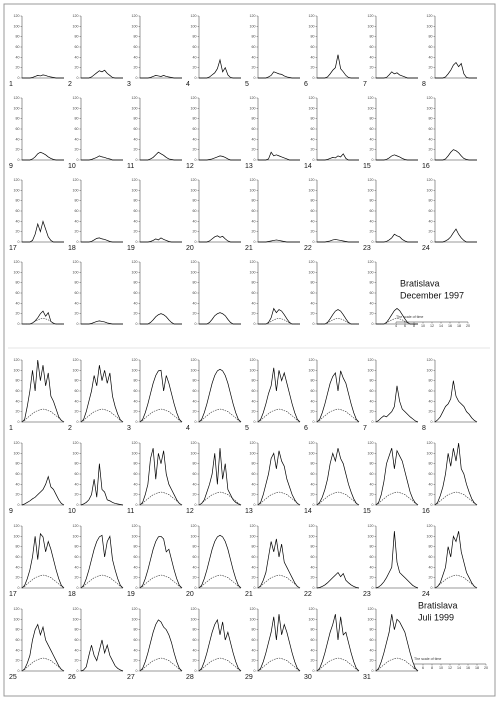  Describe the element at coordinates (70, 428) in the screenshot. I see `day-label: 2` at that location.